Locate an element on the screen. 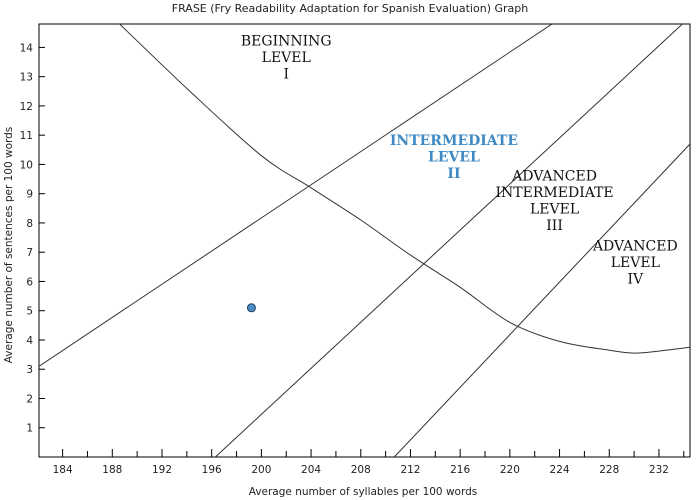  y-tick-label: 12 is located at coordinates (26, 107).